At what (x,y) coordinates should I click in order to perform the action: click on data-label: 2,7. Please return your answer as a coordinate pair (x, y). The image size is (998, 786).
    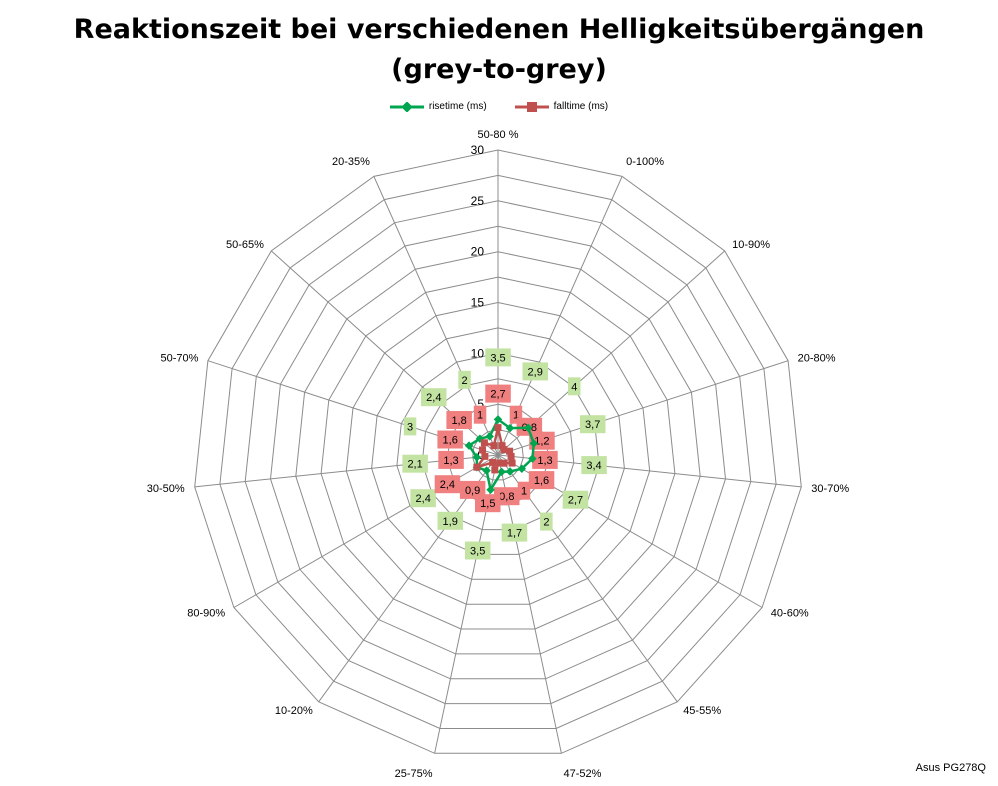
    Looking at the image, I should click on (575, 501).